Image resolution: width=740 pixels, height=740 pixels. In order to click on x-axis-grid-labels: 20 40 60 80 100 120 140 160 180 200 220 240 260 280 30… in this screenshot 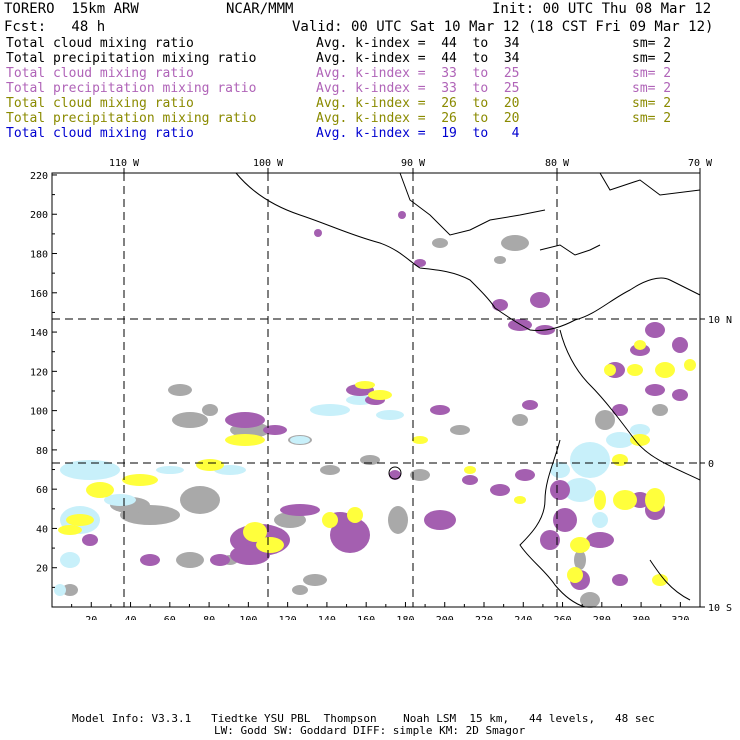, I will do `click(387, 617)`.